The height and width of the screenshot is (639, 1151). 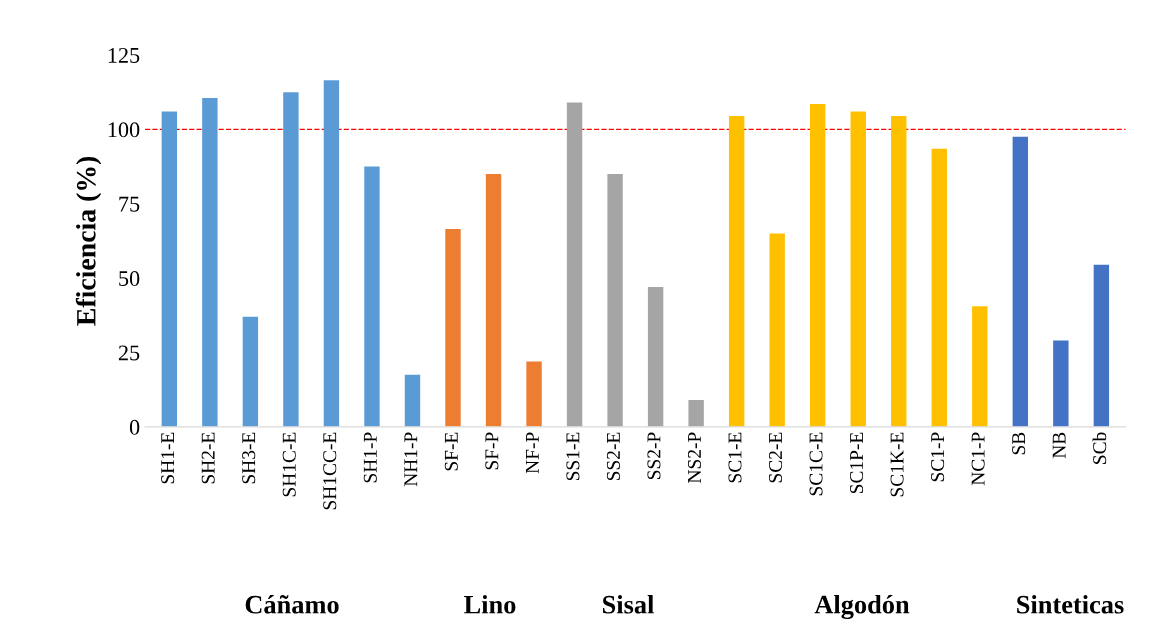 I want to click on x-tick-label: SH1-E, so click(x=168, y=458).